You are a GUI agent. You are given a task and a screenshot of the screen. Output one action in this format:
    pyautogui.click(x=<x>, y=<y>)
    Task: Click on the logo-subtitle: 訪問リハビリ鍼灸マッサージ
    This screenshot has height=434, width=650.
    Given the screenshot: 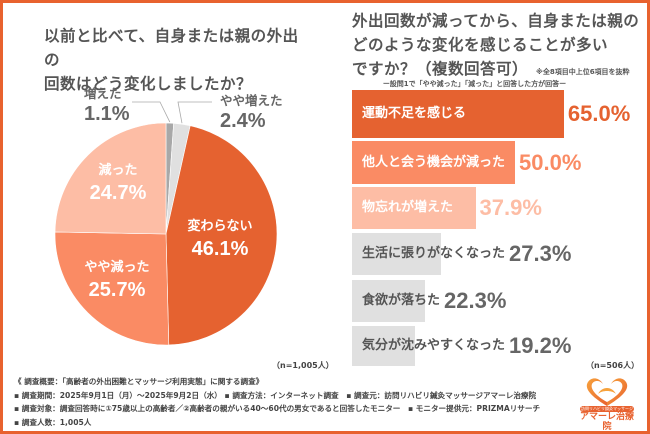 What is the action you would take?
    pyautogui.click(x=607, y=409)
    